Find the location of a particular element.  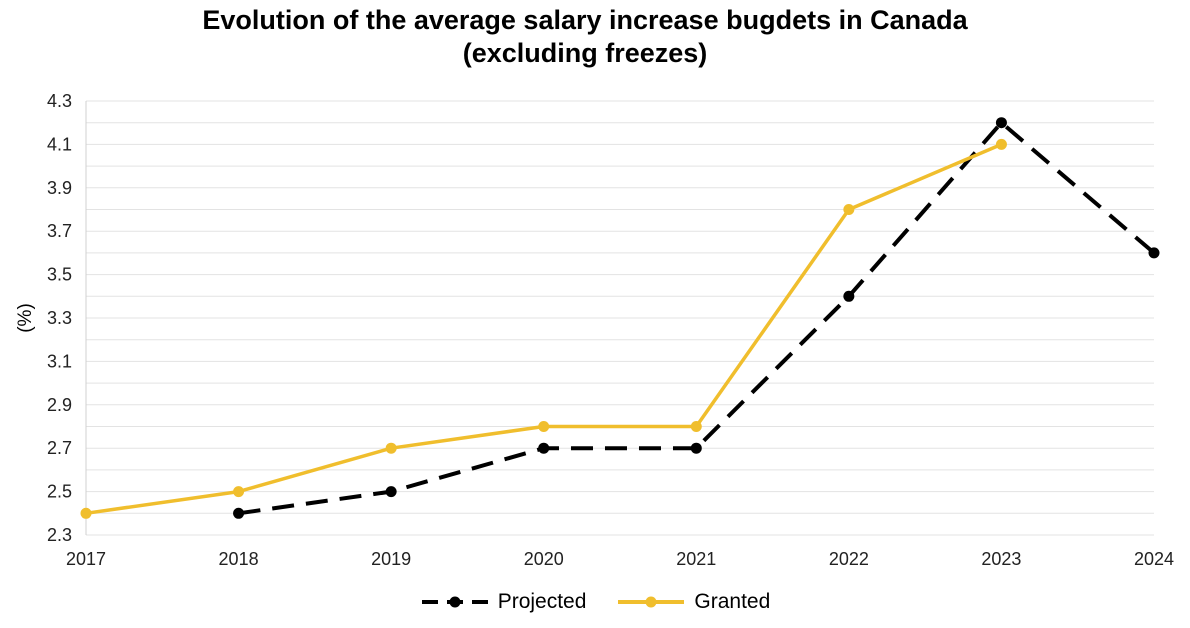

x-tick-label: 2023 is located at coordinates (1001, 559).